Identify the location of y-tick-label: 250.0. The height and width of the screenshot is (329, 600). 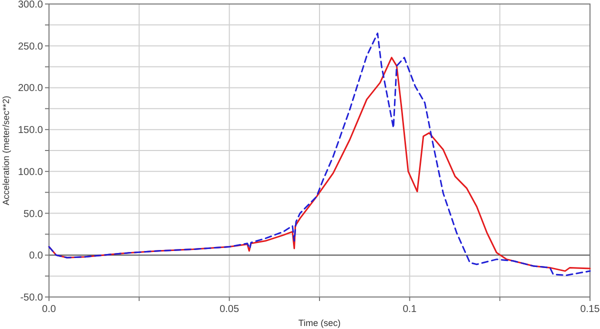
(31, 46).